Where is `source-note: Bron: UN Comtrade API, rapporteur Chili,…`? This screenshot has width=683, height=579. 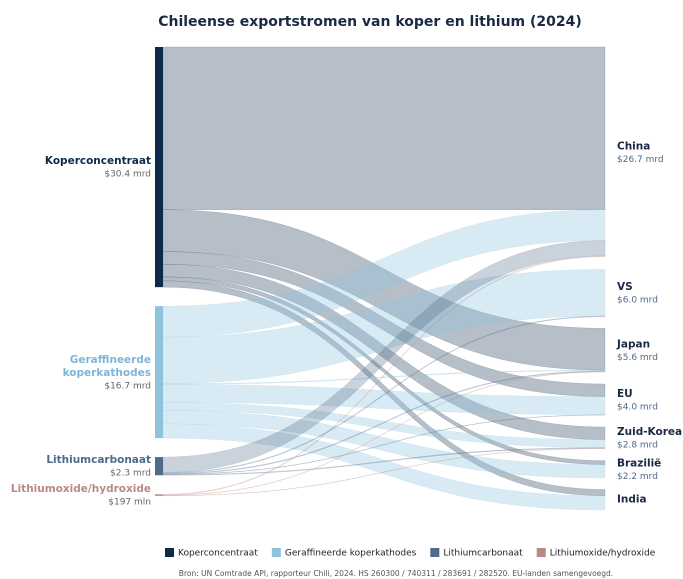 source-note: Bron: UN Comtrade API, rapporteur Chili,… is located at coordinates (396, 573).